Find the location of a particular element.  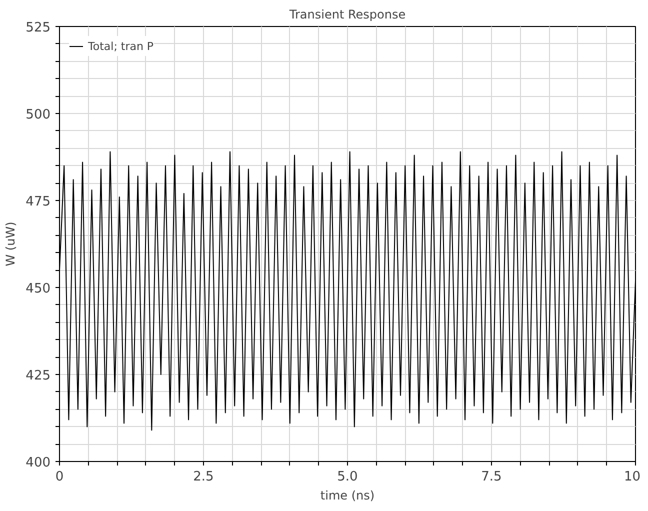

y-tick-label: 400 is located at coordinates (38, 463).